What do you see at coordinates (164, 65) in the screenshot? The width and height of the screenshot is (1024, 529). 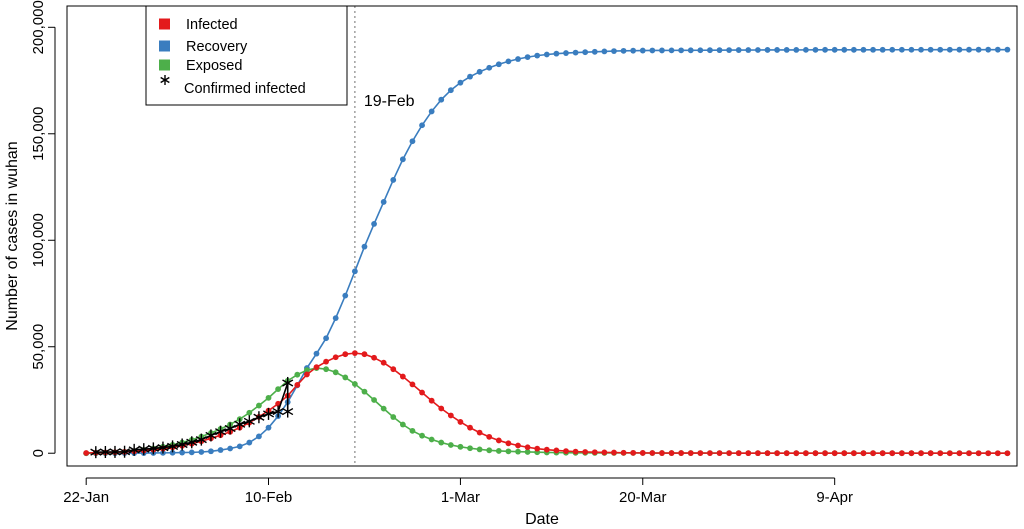 I see `legend-swatch-exposed` at bounding box center [164, 65].